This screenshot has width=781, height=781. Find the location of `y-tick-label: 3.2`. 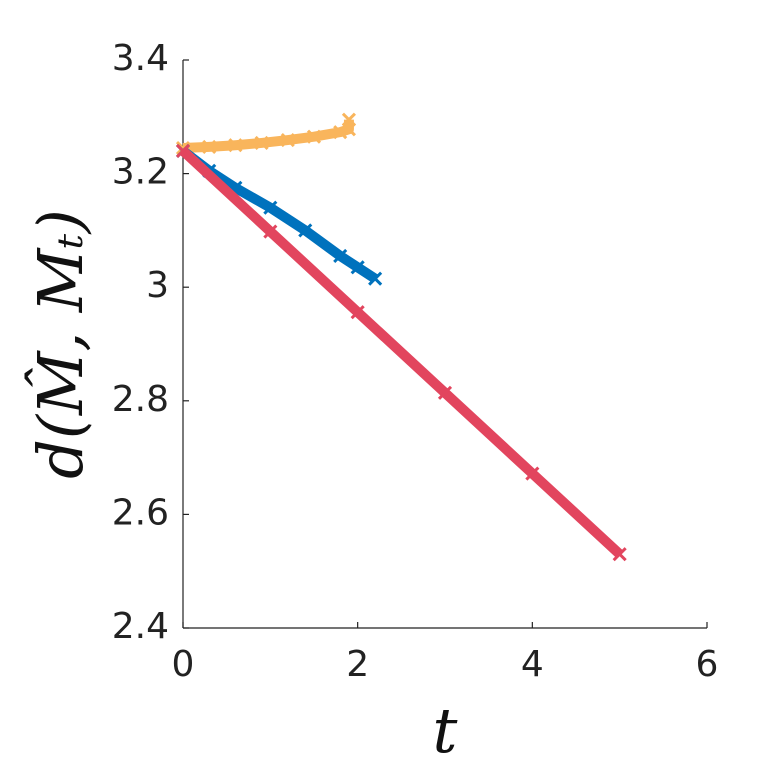

y-tick-label: 3.2 is located at coordinates (140, 172).